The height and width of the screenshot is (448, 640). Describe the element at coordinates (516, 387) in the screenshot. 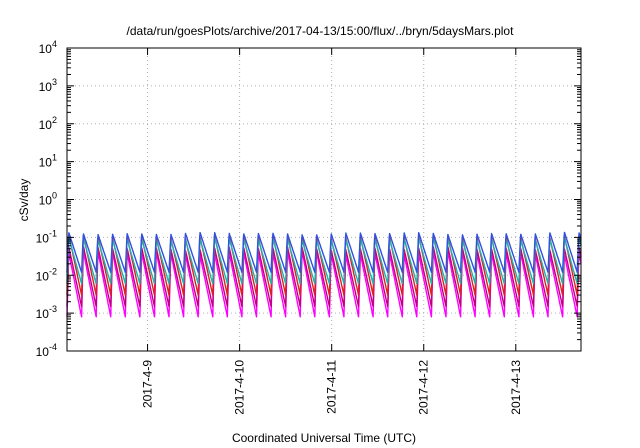

I see `x-tick-label: 2017-4-13` at that location.